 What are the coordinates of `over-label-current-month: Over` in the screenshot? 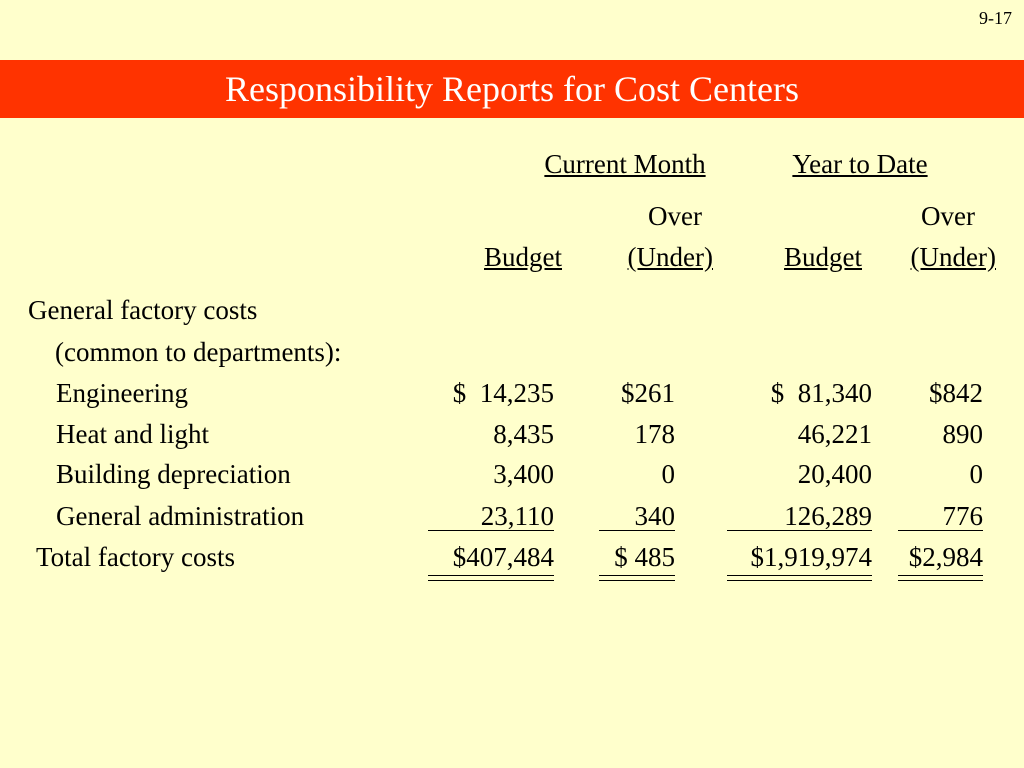 It's located at (675, 216).